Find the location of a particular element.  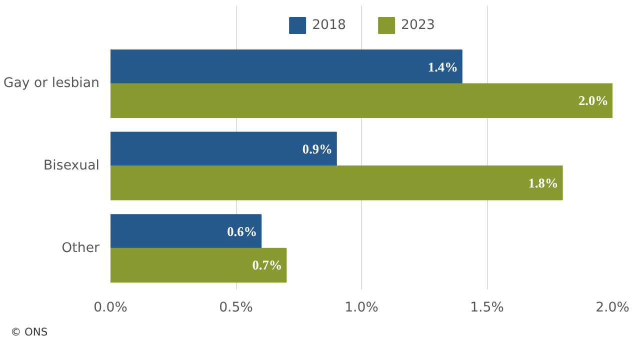

y-tick-label: Other is located at coordinates (81, 248).